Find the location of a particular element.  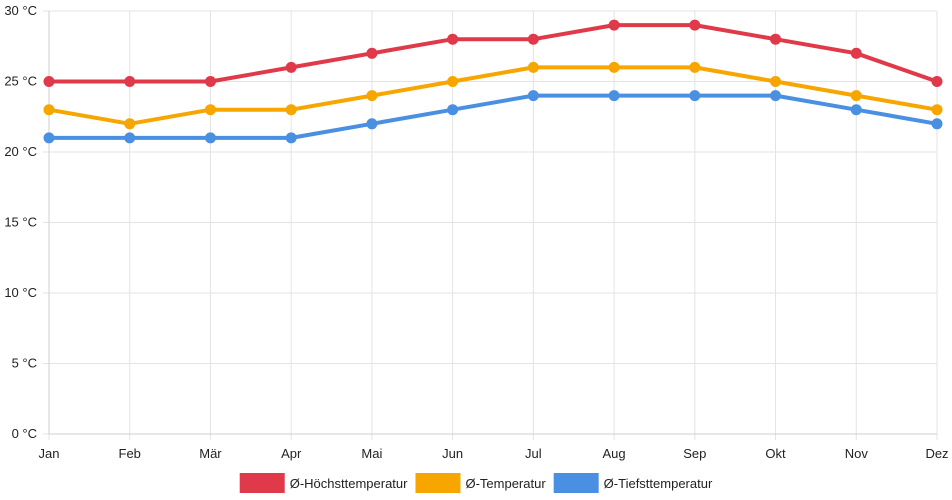

y-axis: 0 °C 5 °C 10 °C 15 °C 20 °C 25 °C 30 °C is located at coordinates (27, 222).